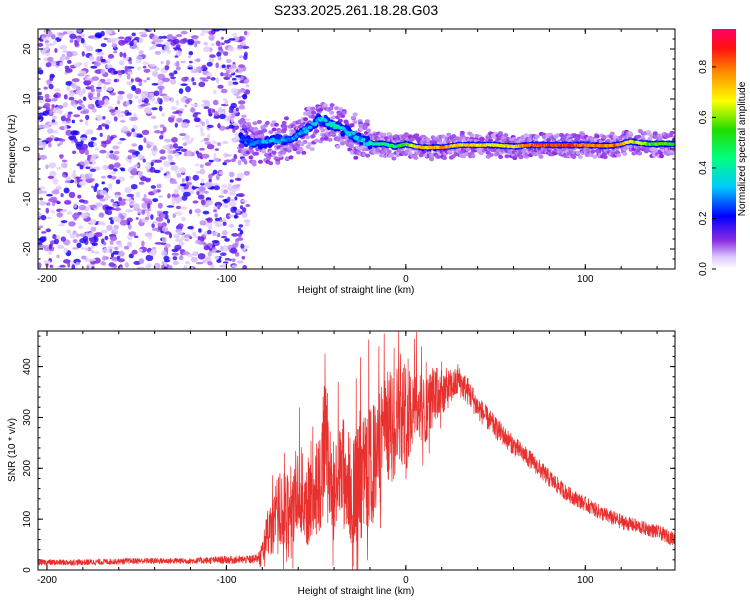 This screenshot has width=750, height=600. Describe the element at coordinates (265, 145) in the screenshot. I see `signal-band` at that location.